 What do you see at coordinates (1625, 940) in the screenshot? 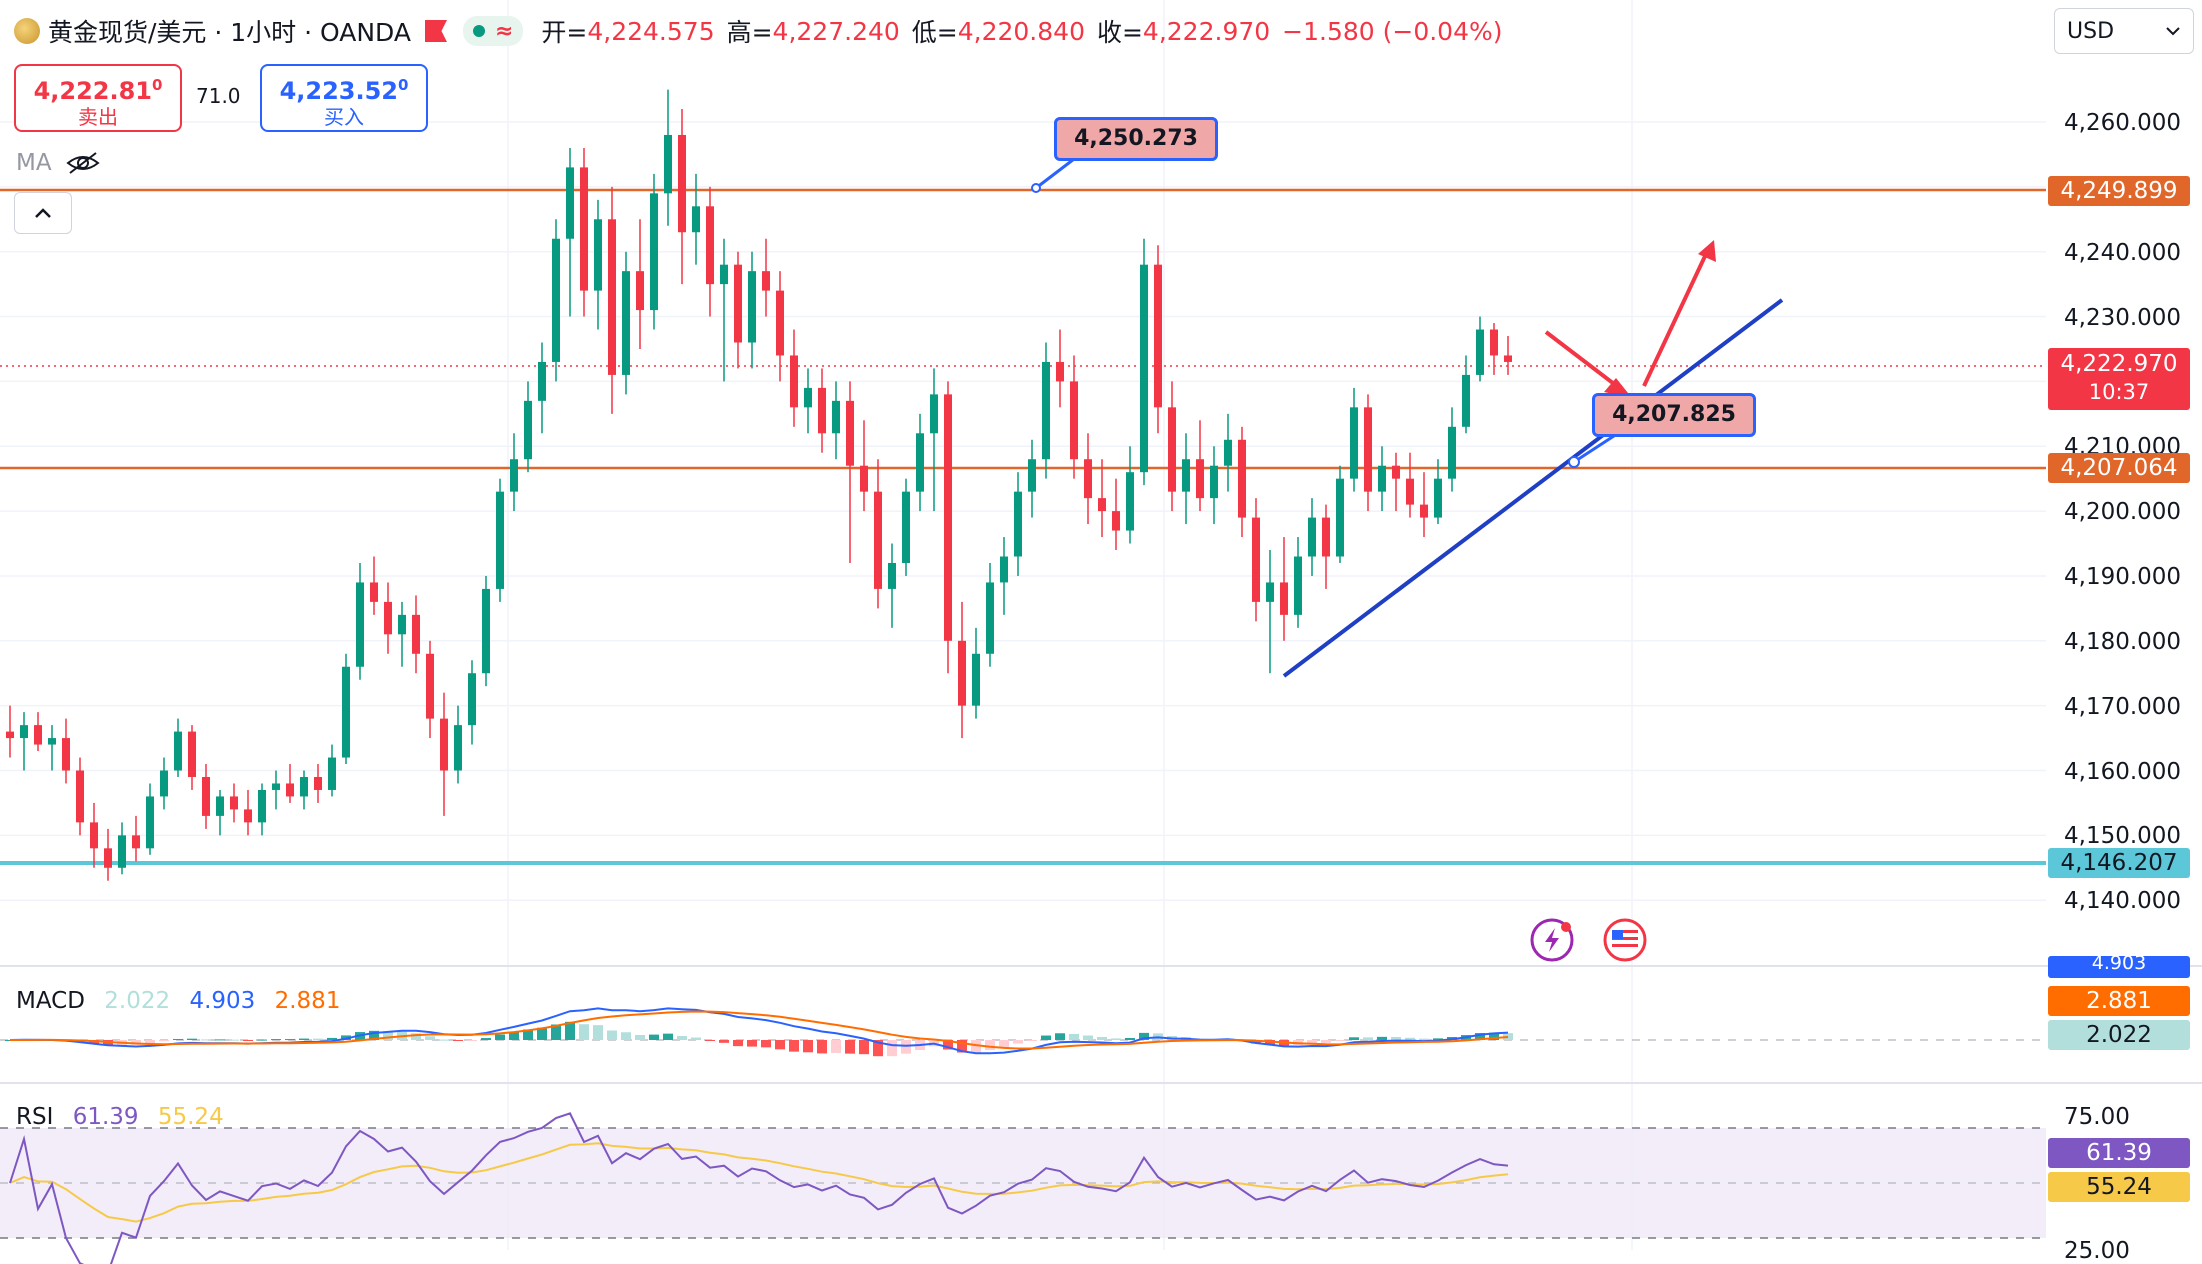
I see `us-flag-icon` at bounding box center [1625, 940].